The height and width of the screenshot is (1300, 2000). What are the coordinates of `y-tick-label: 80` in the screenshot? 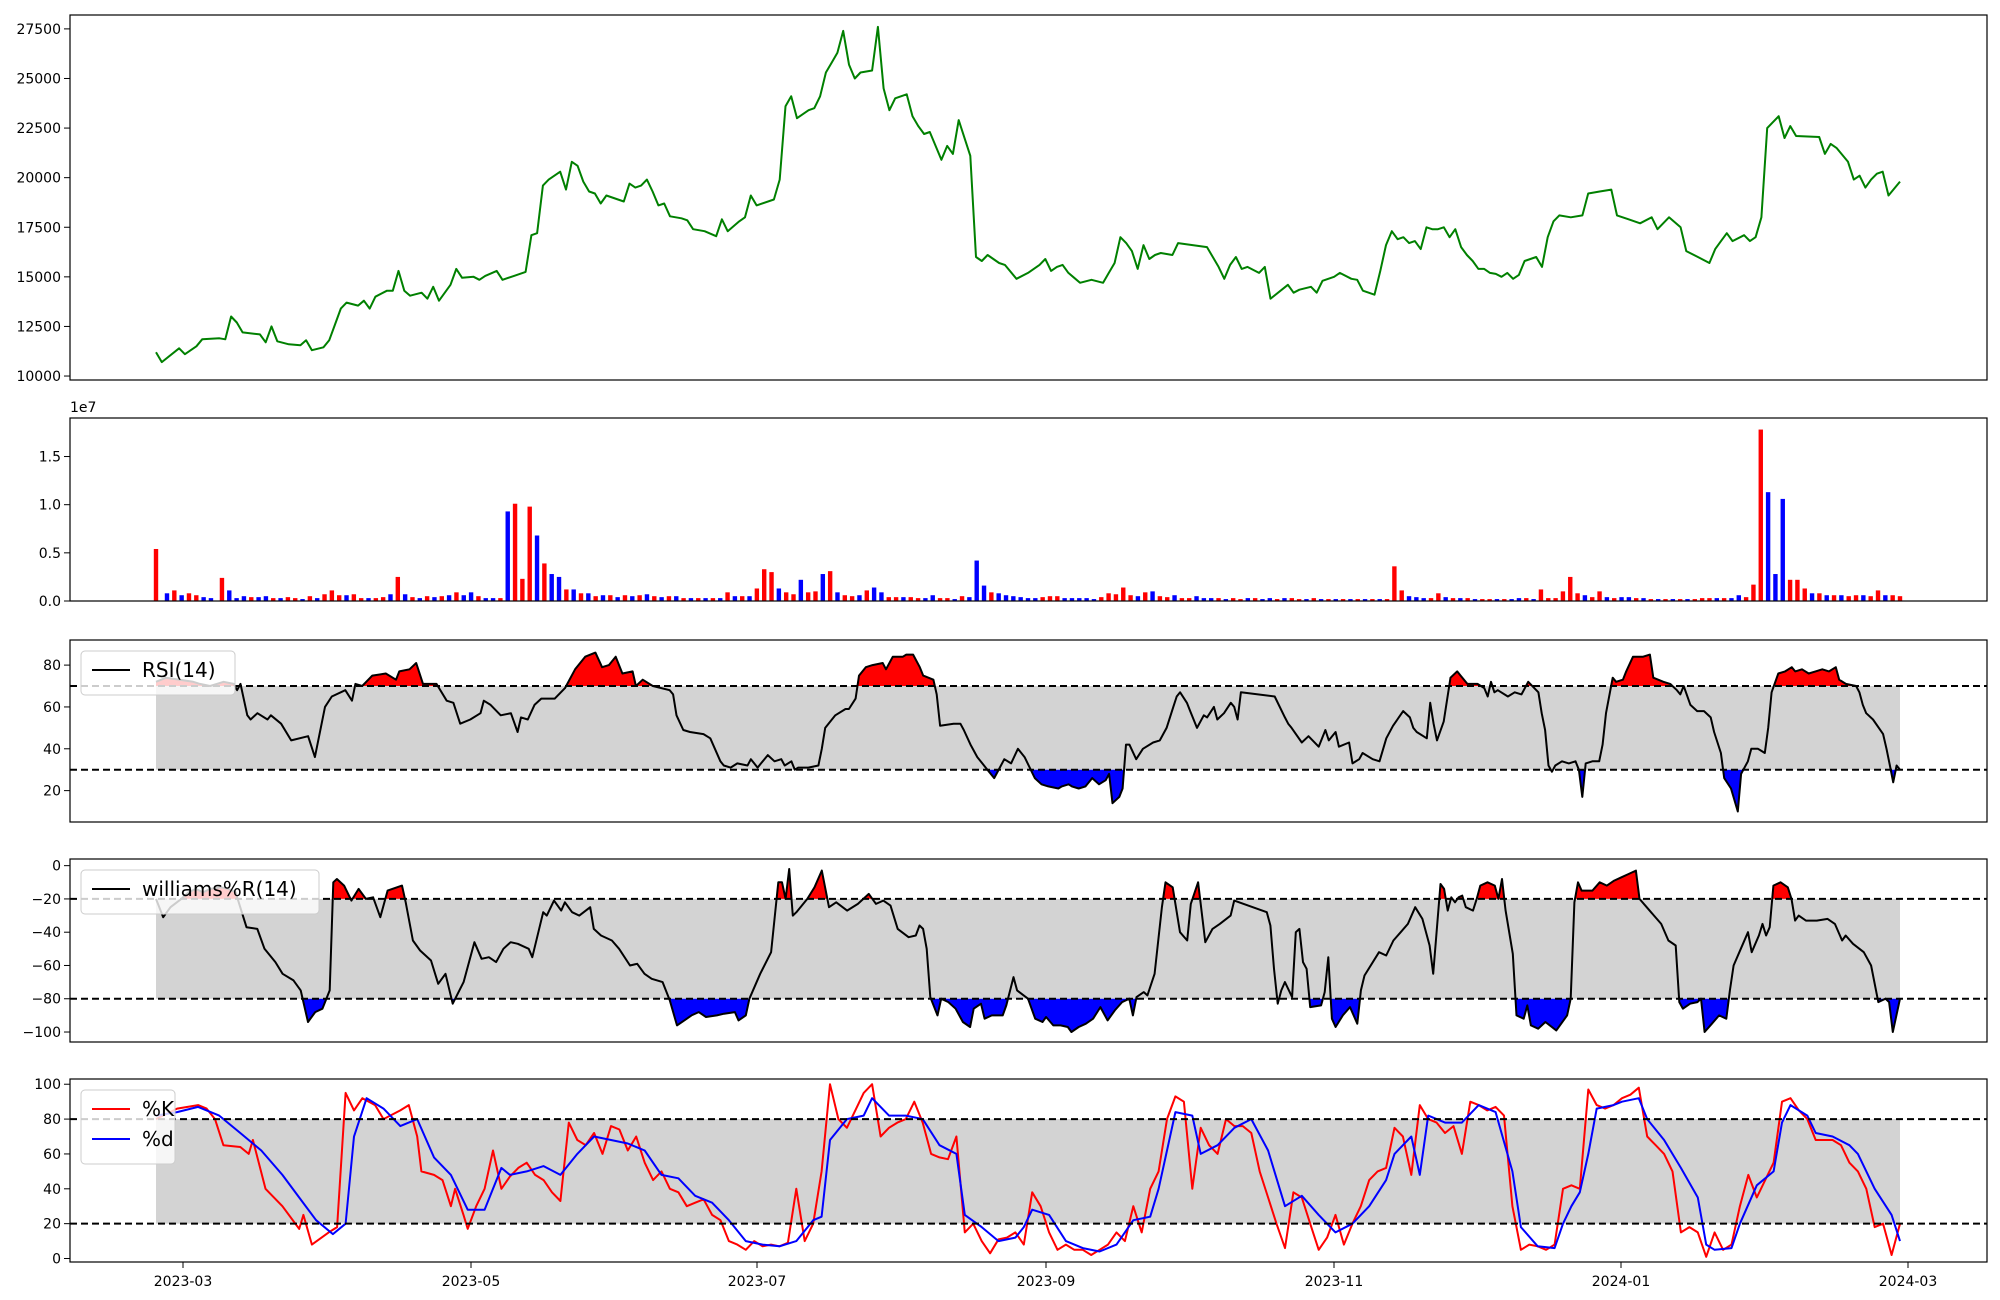 It's located at (52, 666).